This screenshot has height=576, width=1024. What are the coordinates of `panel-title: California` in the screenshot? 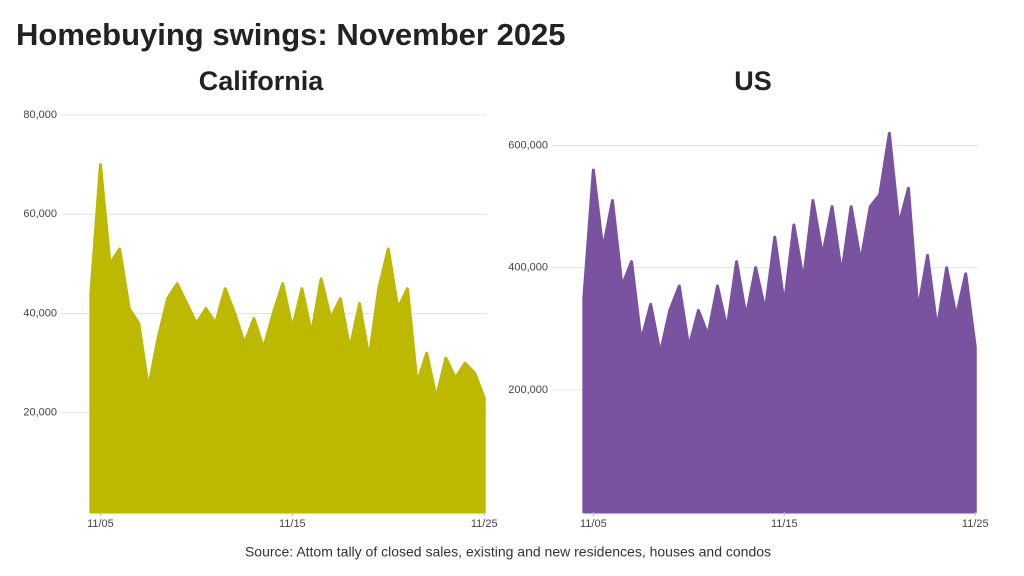 It's located at (262, 81).